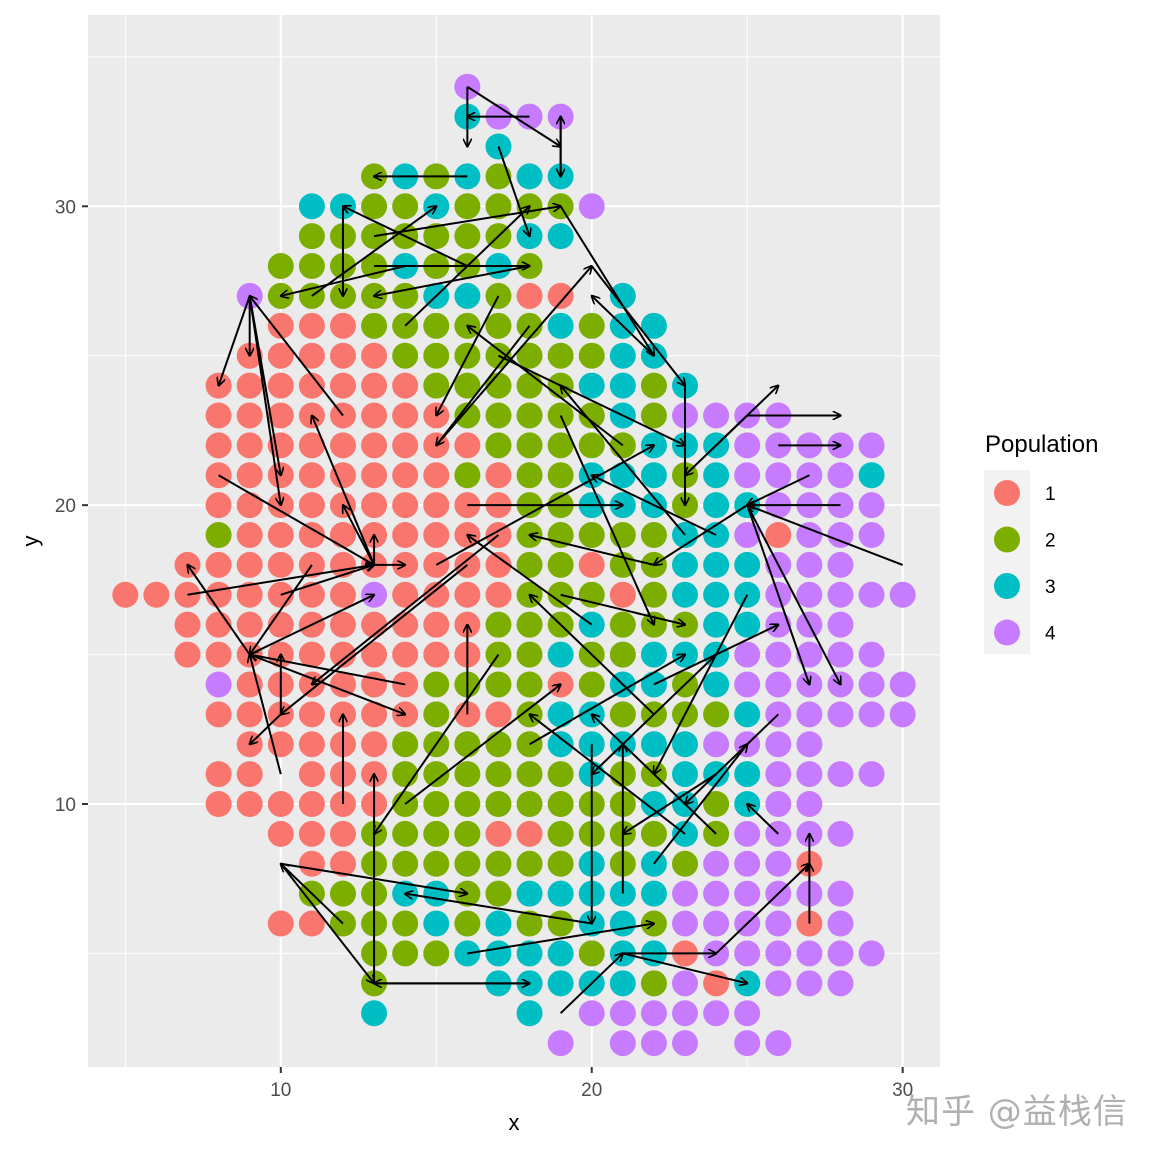  I want to click on legend-label-4: 4, so click(1050, 634).